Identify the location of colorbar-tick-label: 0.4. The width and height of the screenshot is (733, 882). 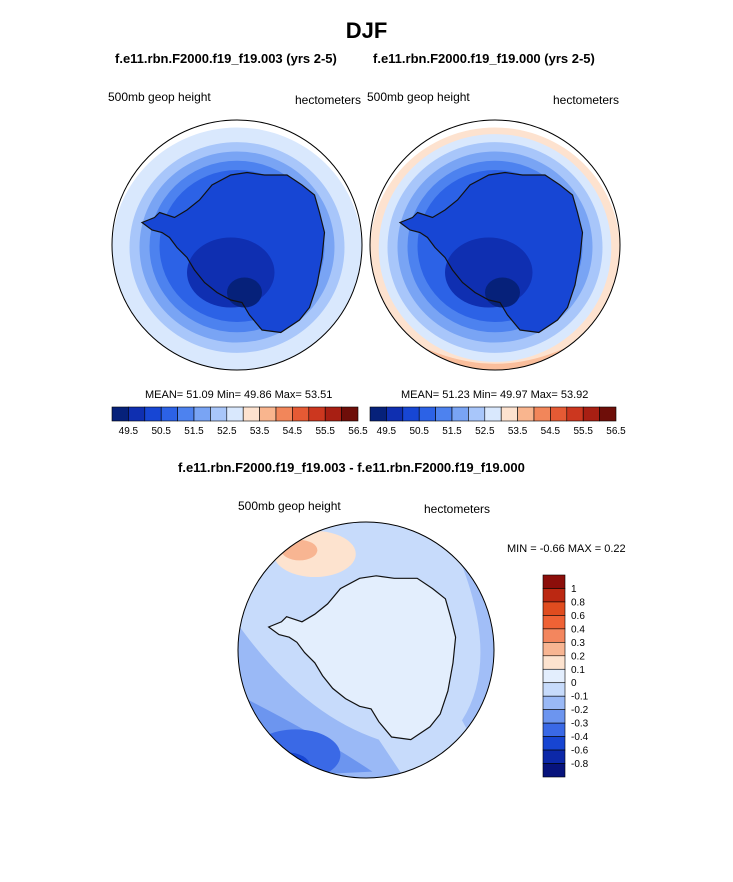
(578, 629).